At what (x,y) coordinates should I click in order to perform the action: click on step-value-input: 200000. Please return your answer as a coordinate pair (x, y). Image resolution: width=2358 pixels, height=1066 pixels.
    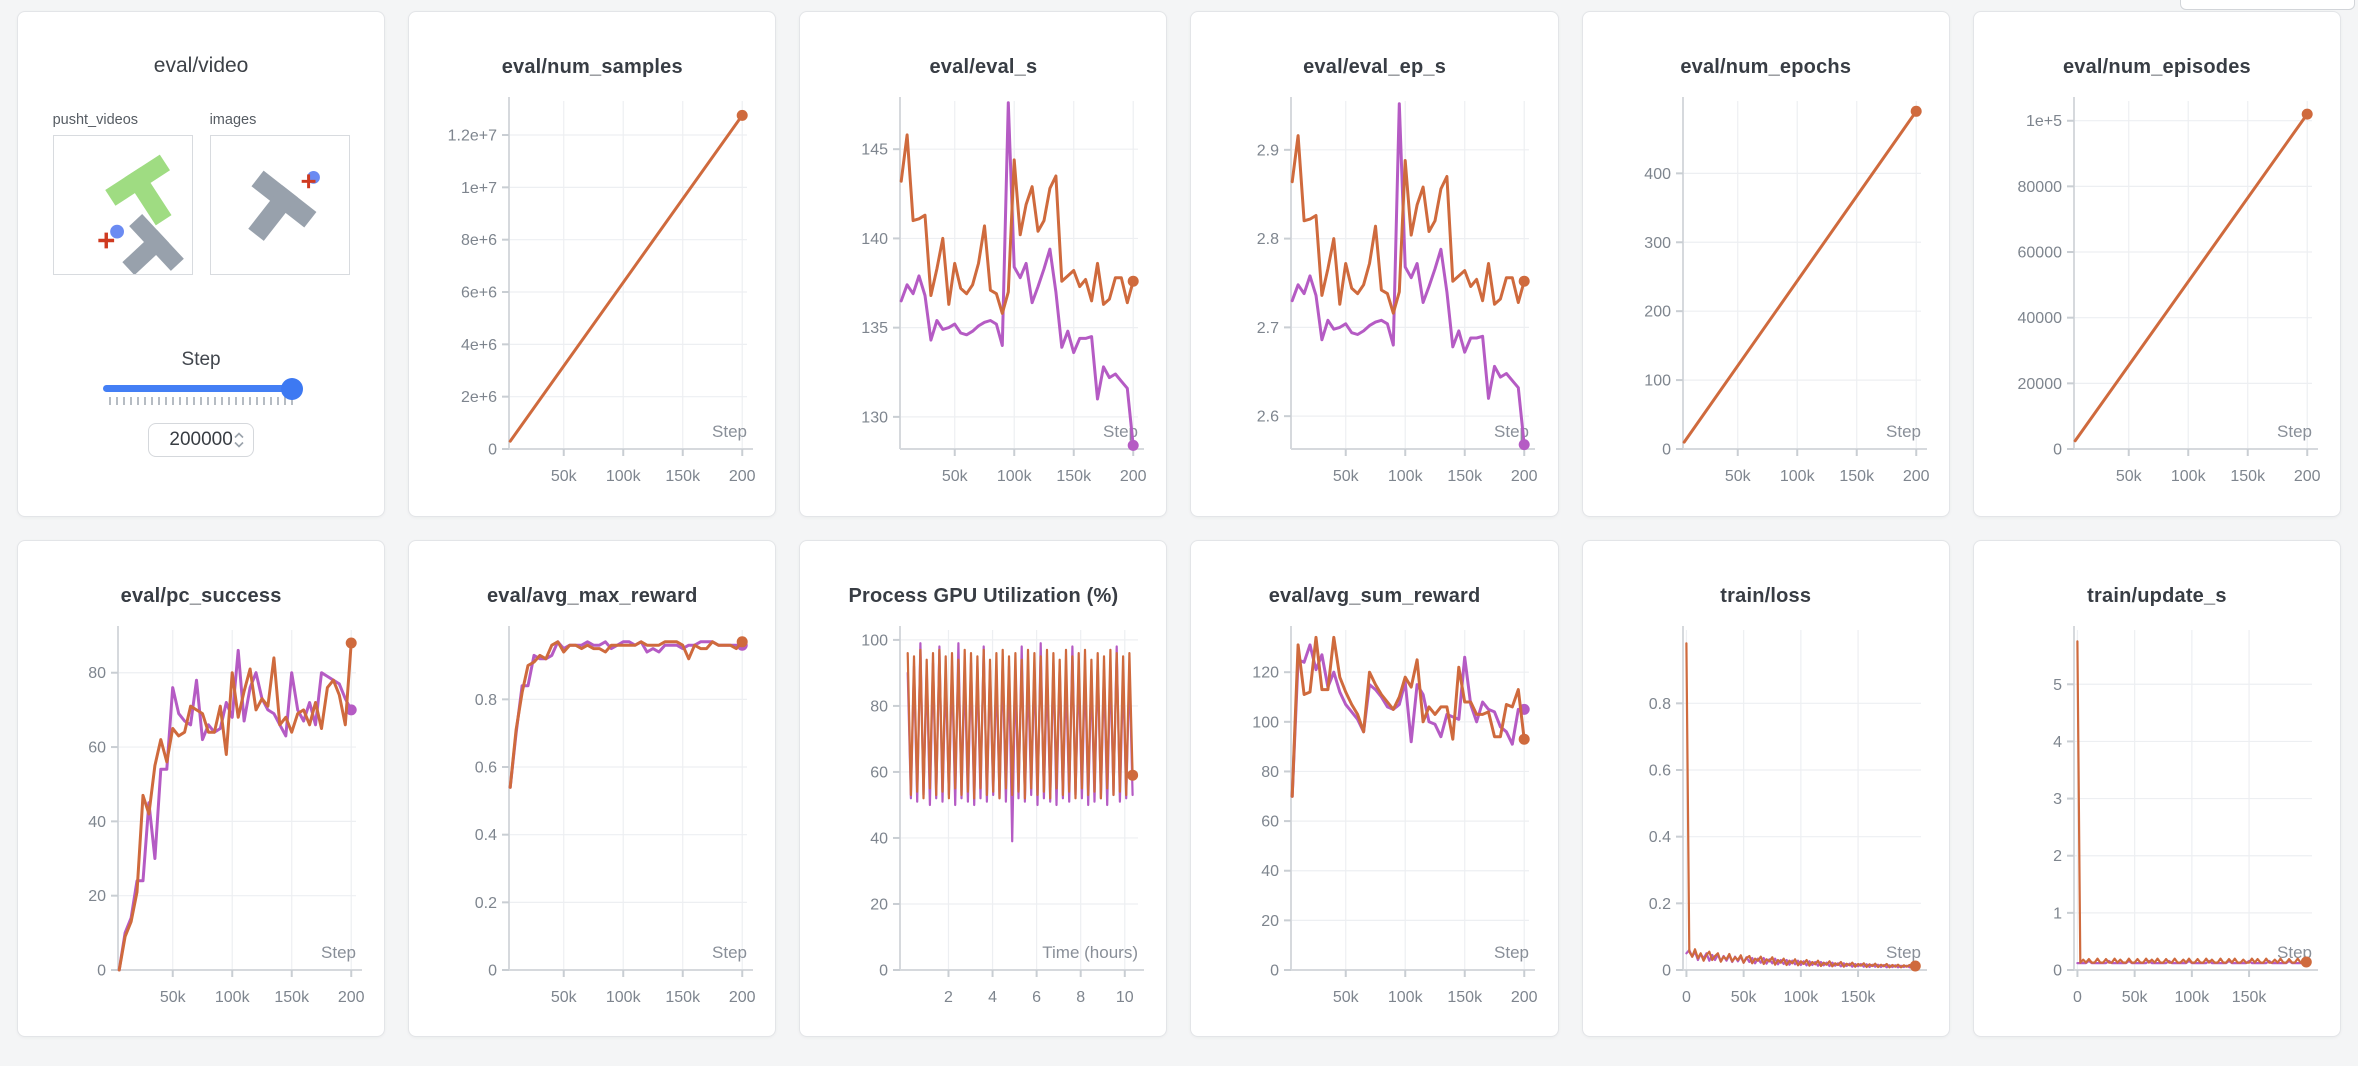
    Looking at the image, I should click on (201, 440).